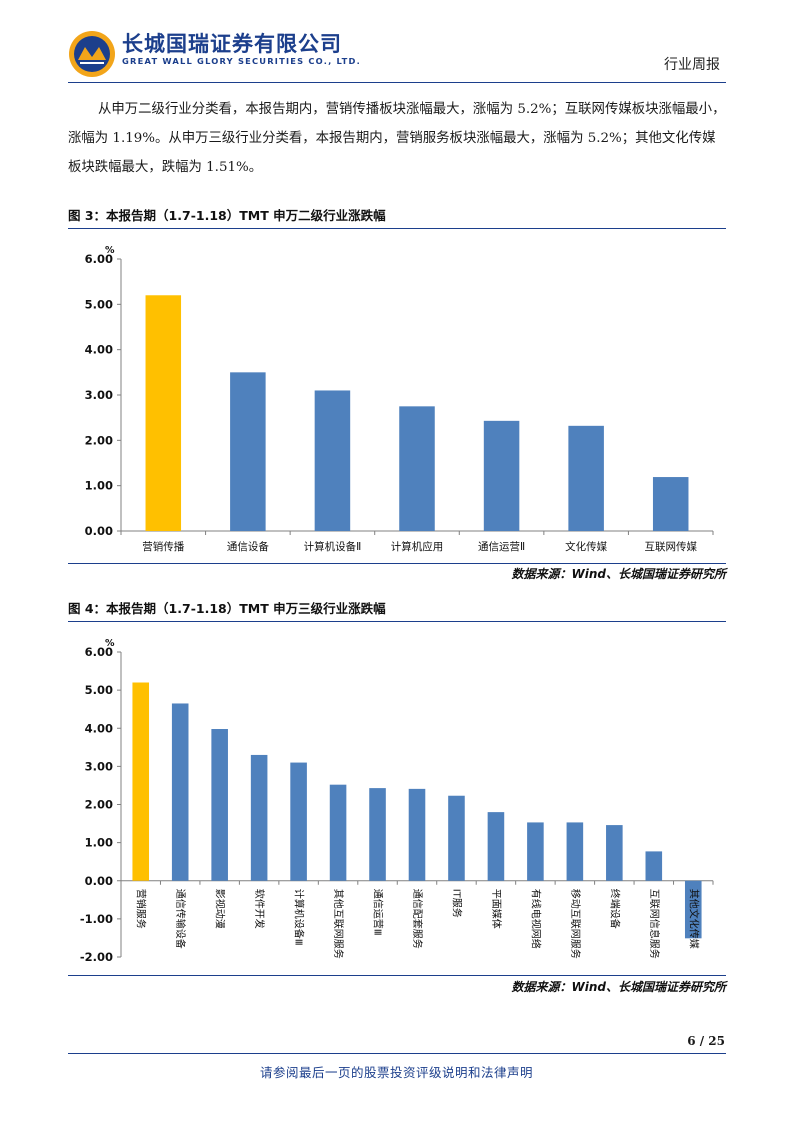  Describe the element at coordinates (378, 912) in the screenshot. I see `x-tick-label: 通信运营Ⅲ` at that location.